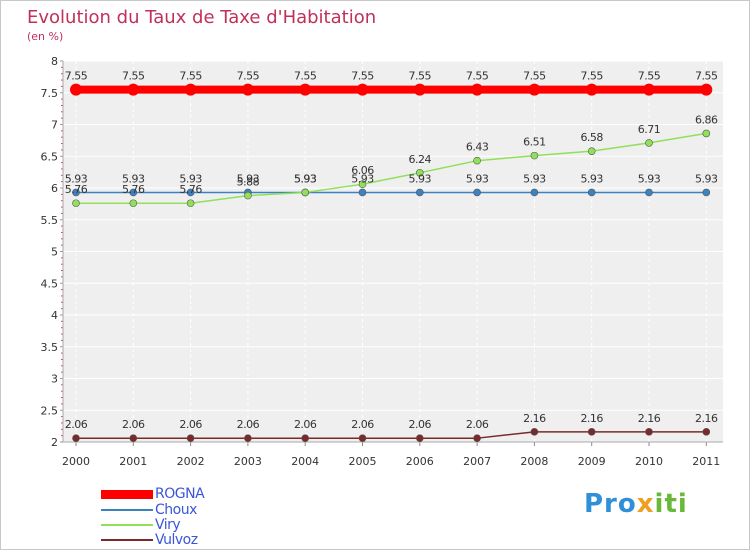 The height and width of the screenshot is (550, 750). What do you see at coordinates (391, 435) in the screenshot?
I see `series-line-vulvoz` at bounding box center [391, 435].